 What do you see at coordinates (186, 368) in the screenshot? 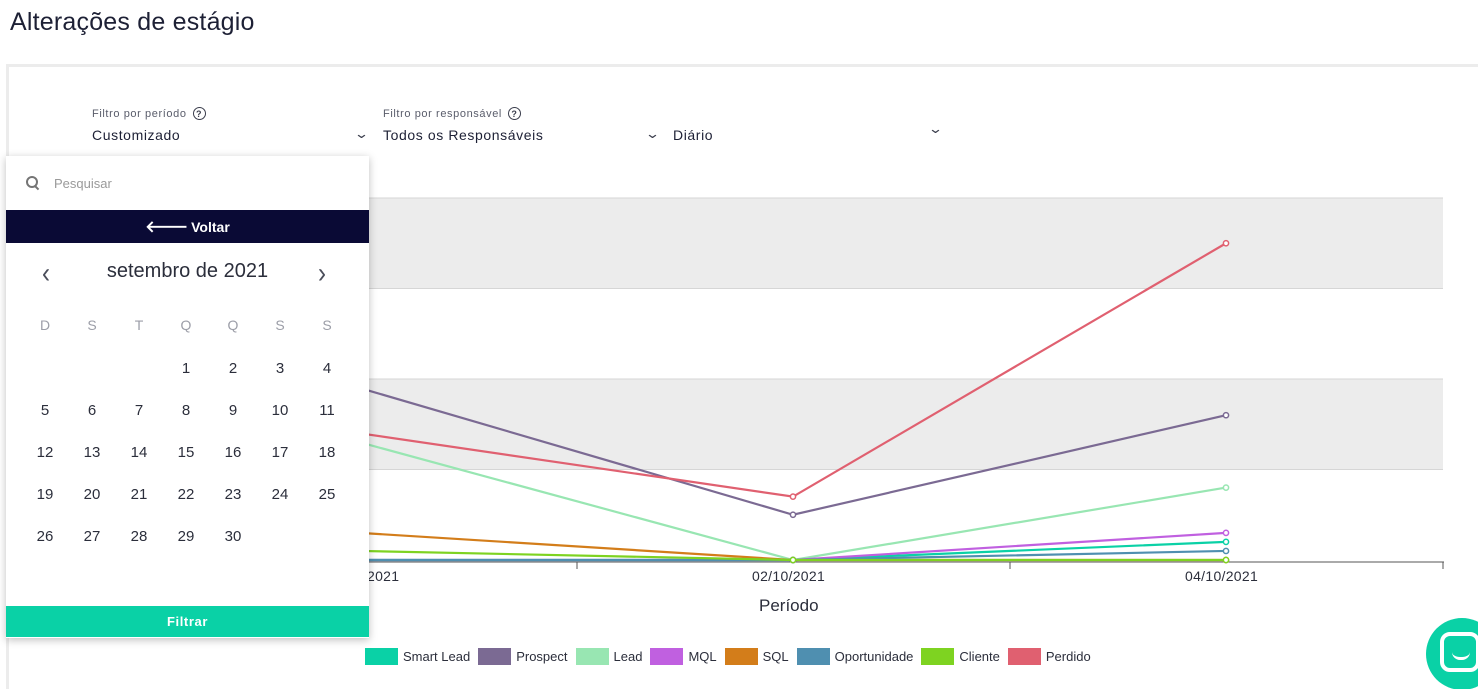
I see `calendar-day: 1` at bounding box center [186, 368].